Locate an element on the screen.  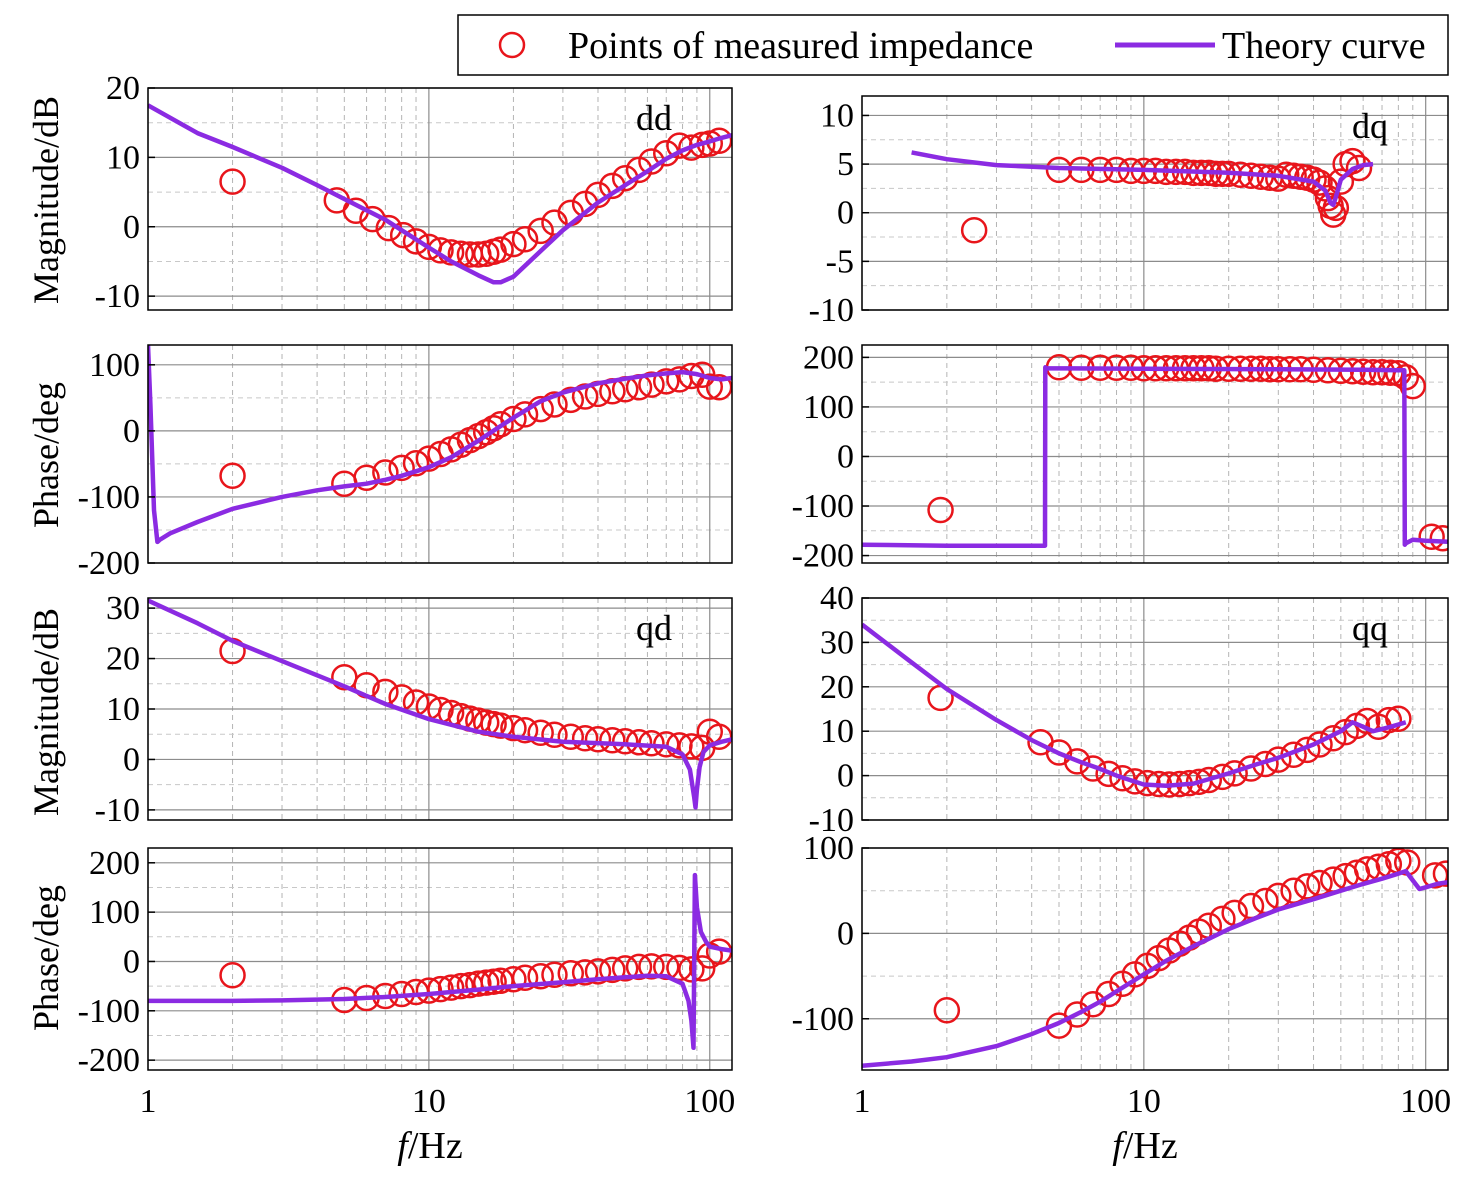
panel-dq-mag: -10 -5 0 5 10 dq is located at coordinates (1129, 212).